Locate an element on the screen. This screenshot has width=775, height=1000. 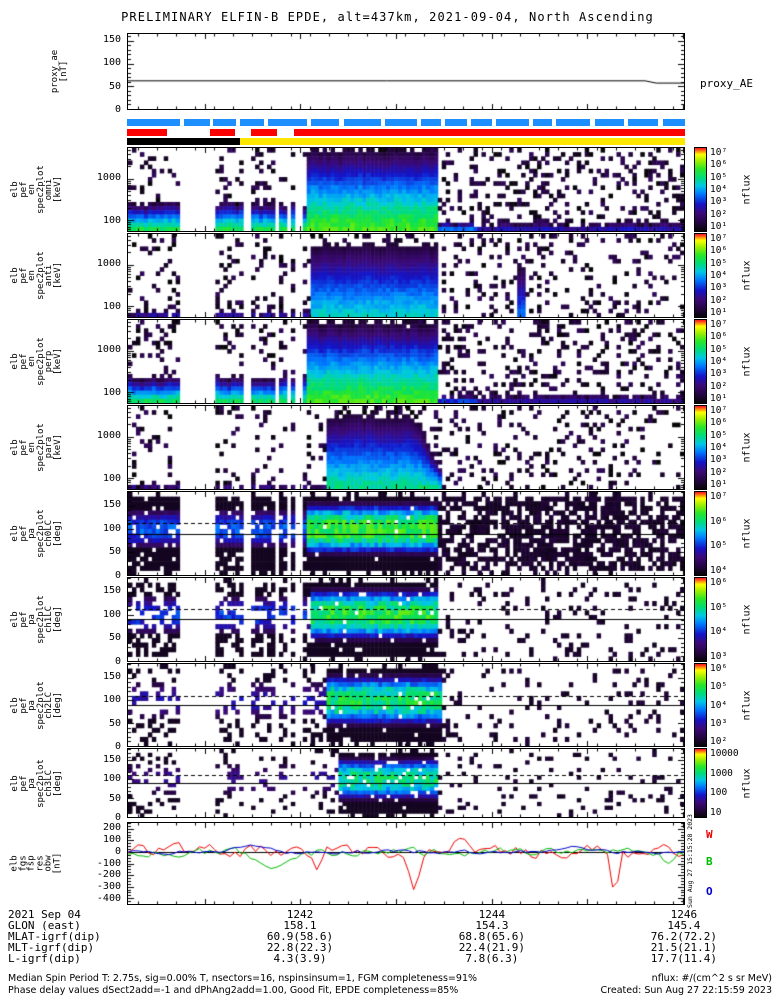
axis-row-value: 22.4(21.9) is located at coordinates (492, 947).